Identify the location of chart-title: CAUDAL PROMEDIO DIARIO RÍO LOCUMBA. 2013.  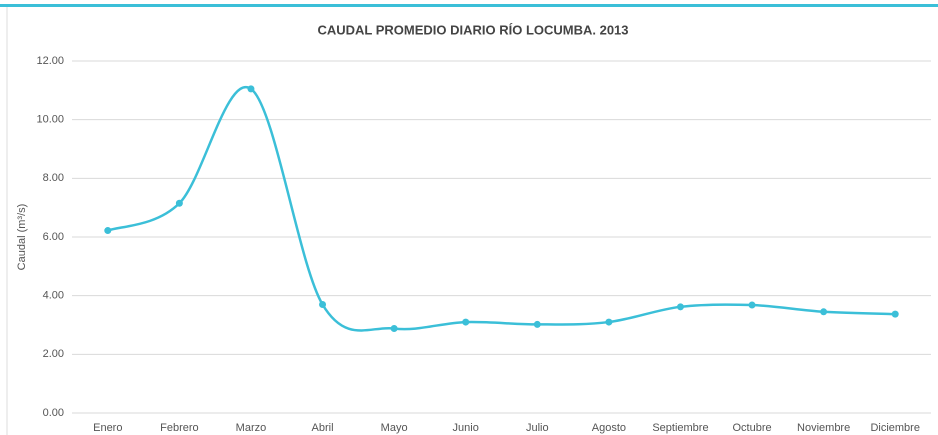
(472, 29).